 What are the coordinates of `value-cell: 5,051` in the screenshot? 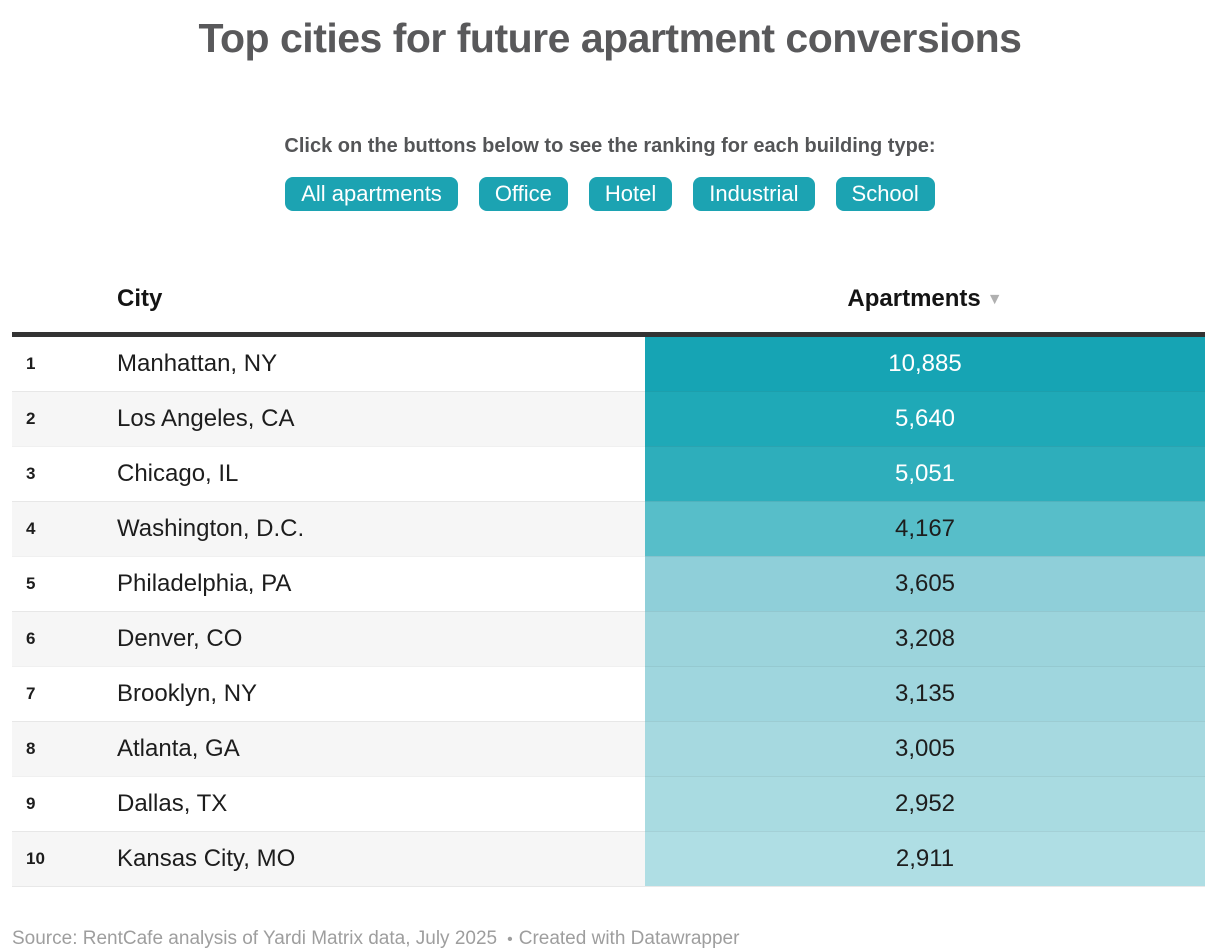 It's located at (925, 473).